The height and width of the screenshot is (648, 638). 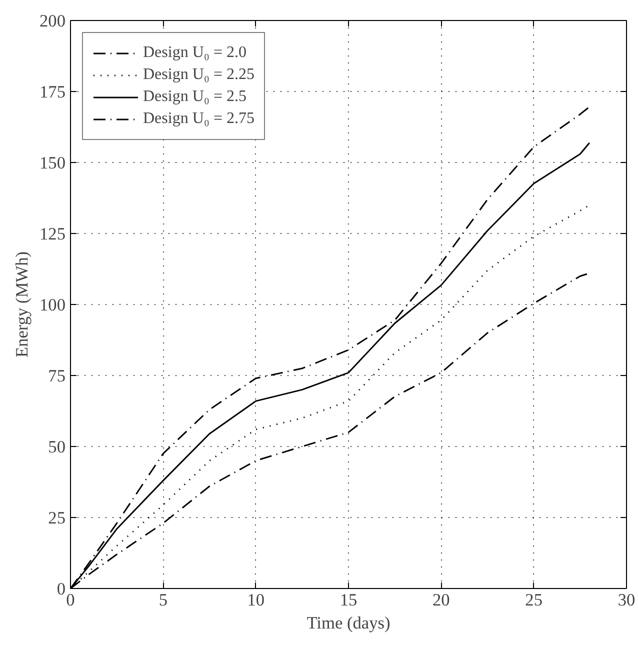 What do you see at coordinates (57, 518) in the screenshot?
I see `y-tick-label: 25` at bounding box center [57, 518].